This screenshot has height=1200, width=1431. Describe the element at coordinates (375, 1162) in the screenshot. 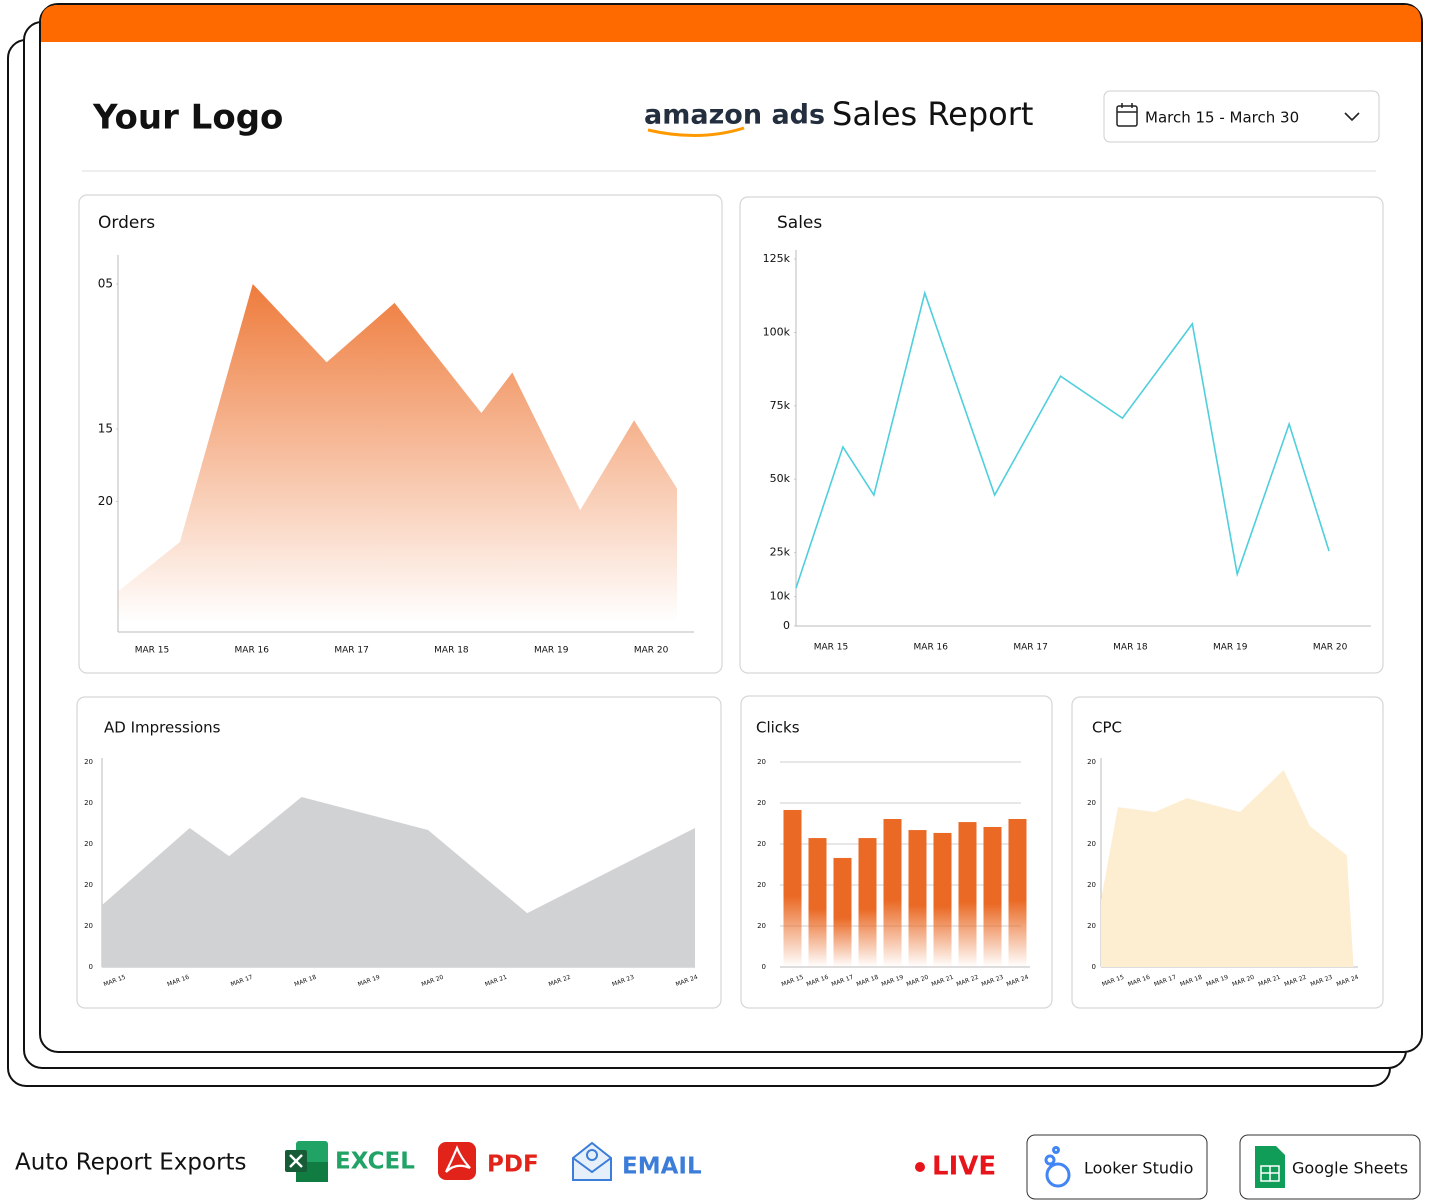

I see `export-excel: EXCEL` at that location.